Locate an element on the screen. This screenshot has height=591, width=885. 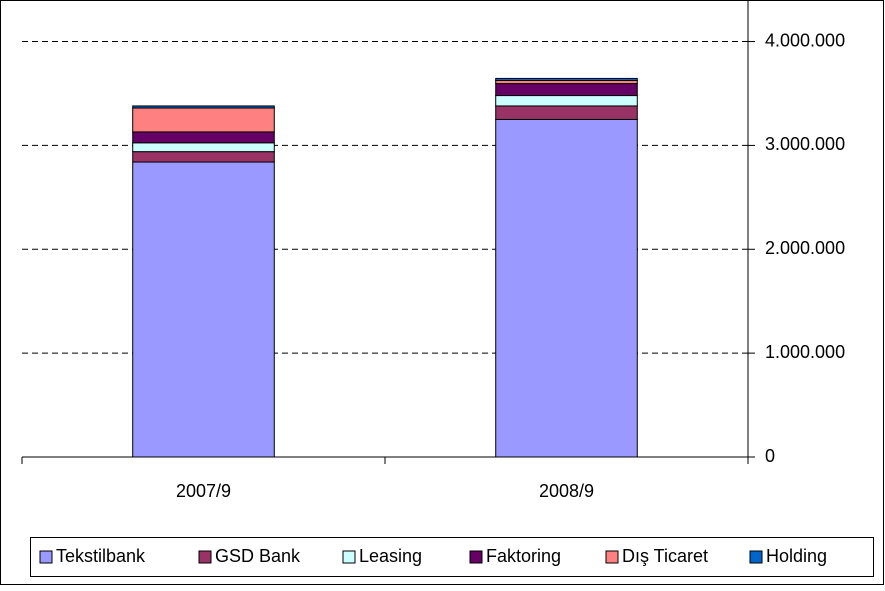
legend-label: Holding is located at coordinates (796, 556).